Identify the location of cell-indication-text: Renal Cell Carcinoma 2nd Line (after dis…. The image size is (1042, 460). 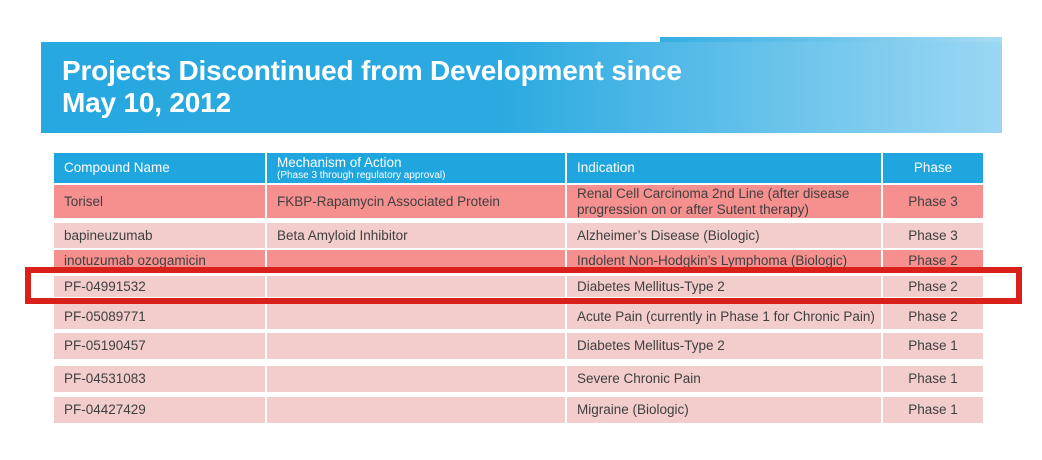
(713, 201).